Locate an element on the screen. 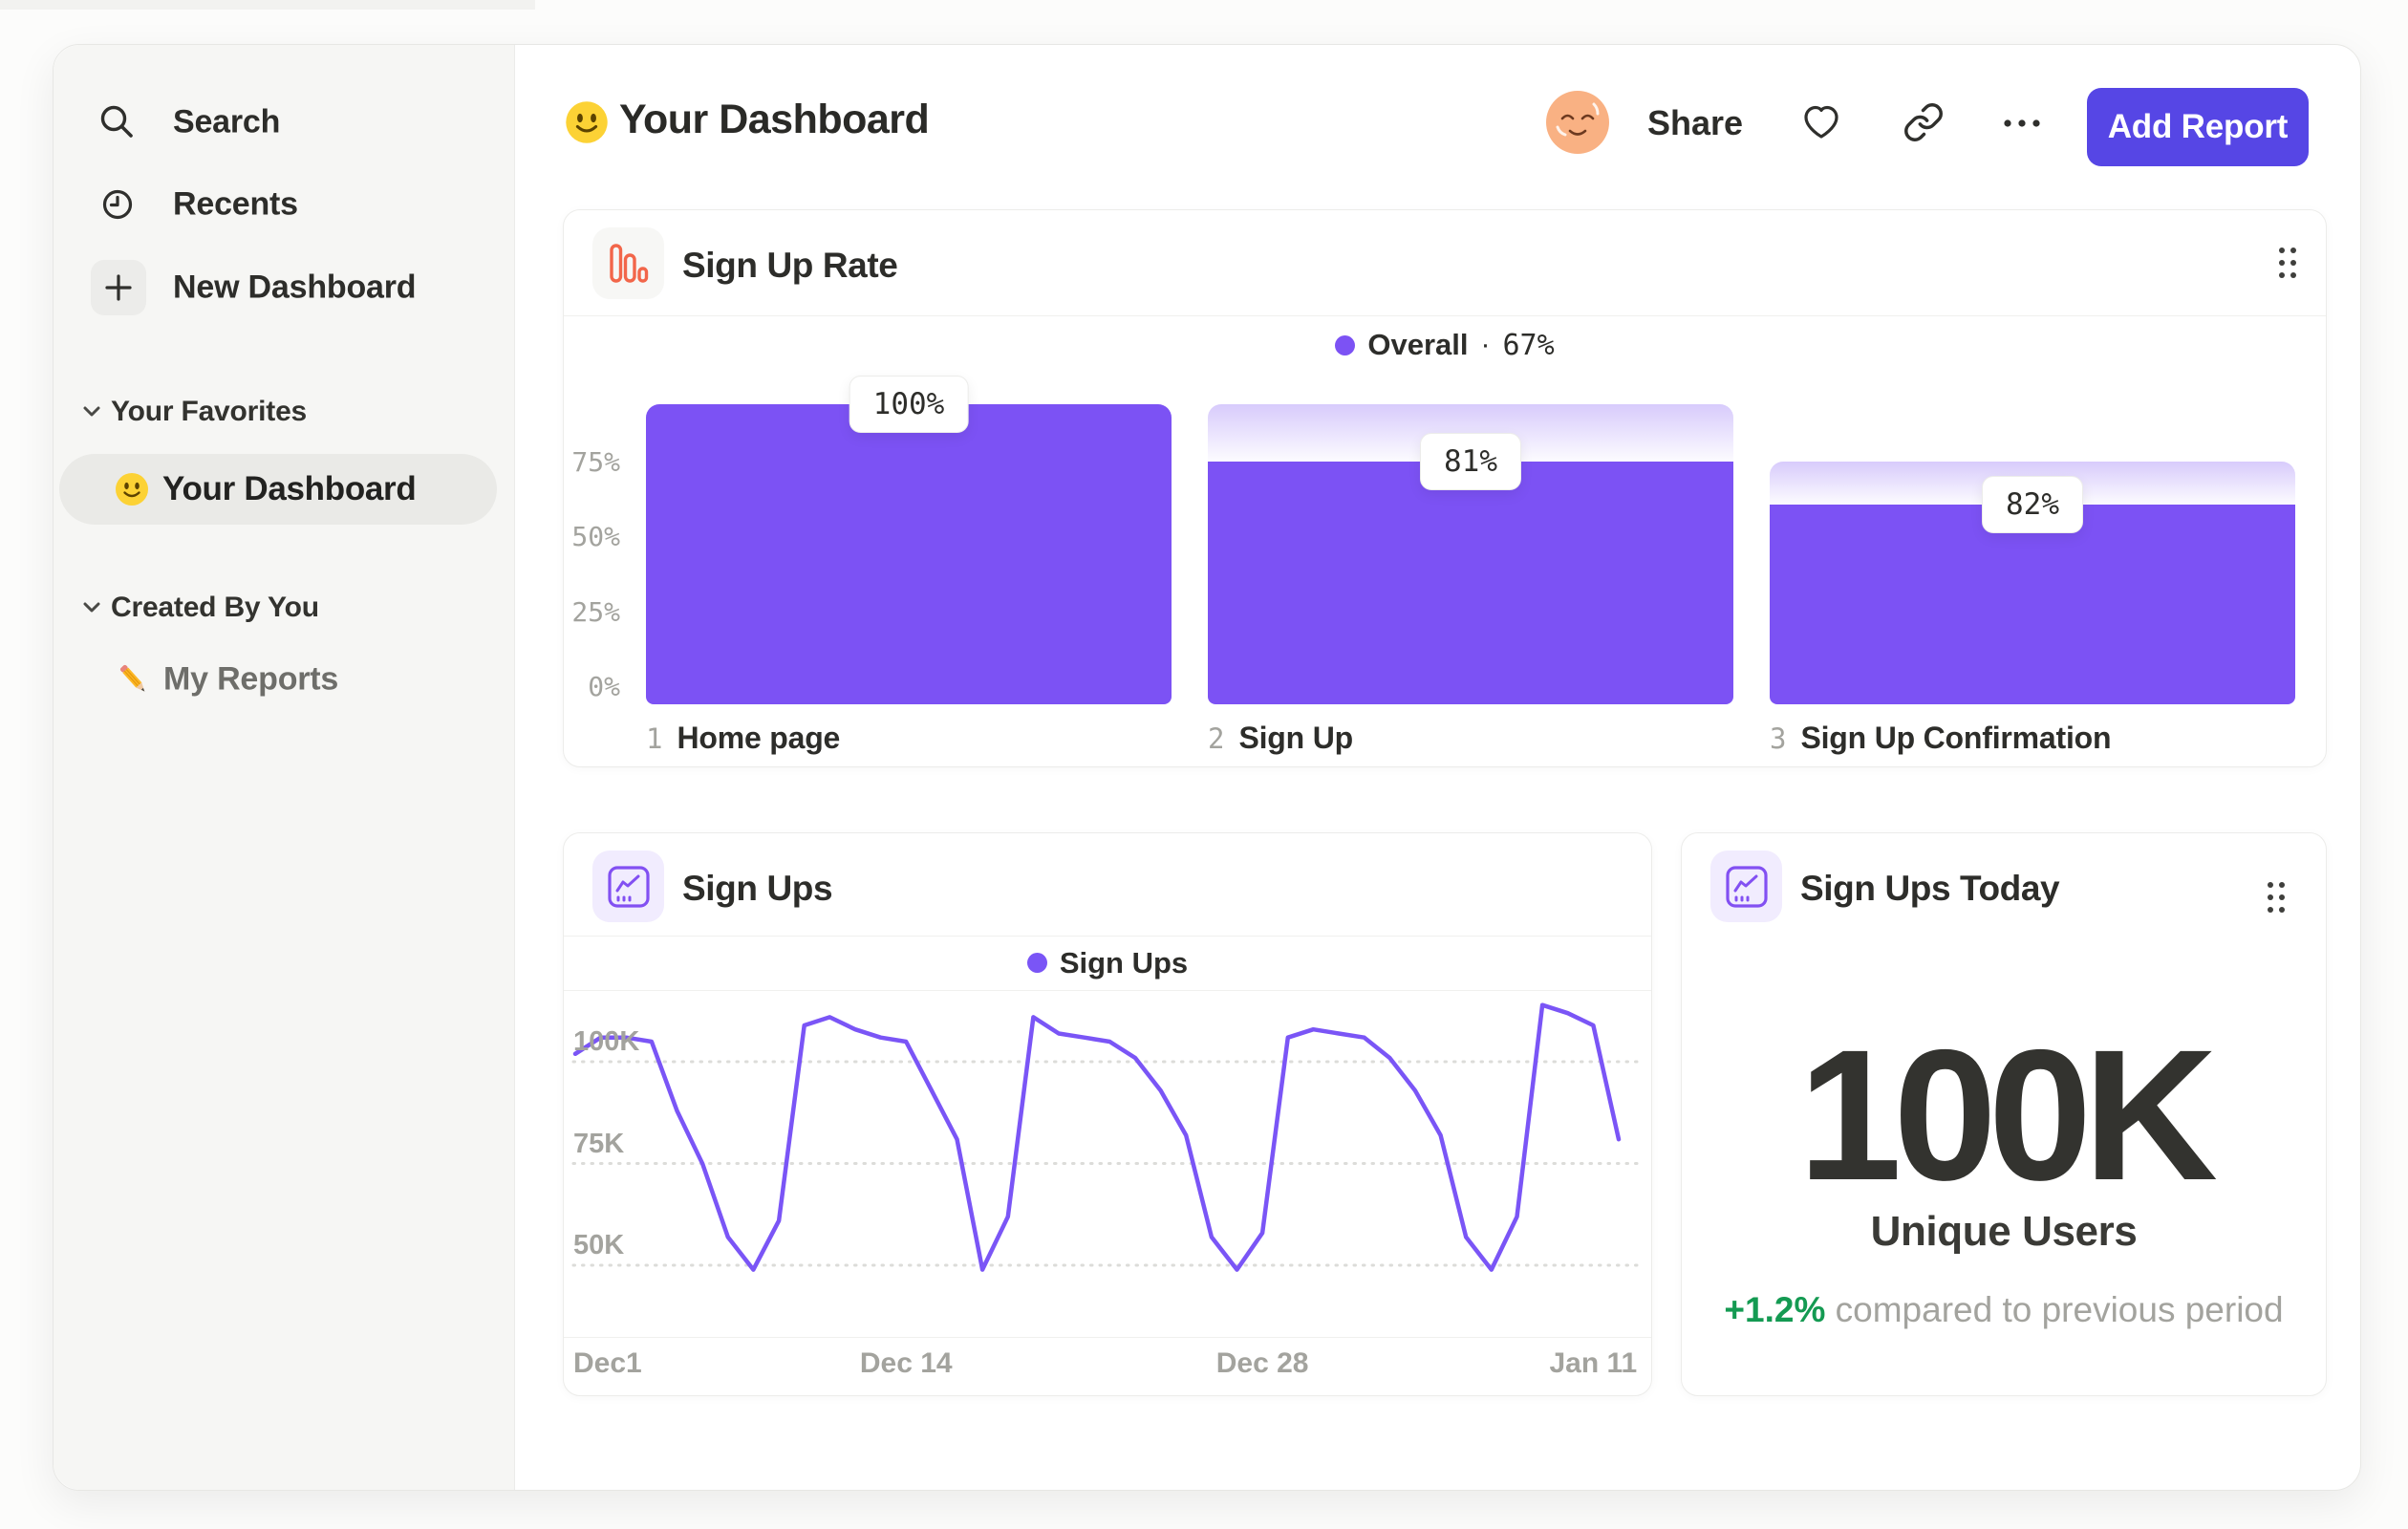 This screenshot has width=2408, height=1529. sidebar-item-new-dashboard: New Dashboard is located at coordinates (279, 287).